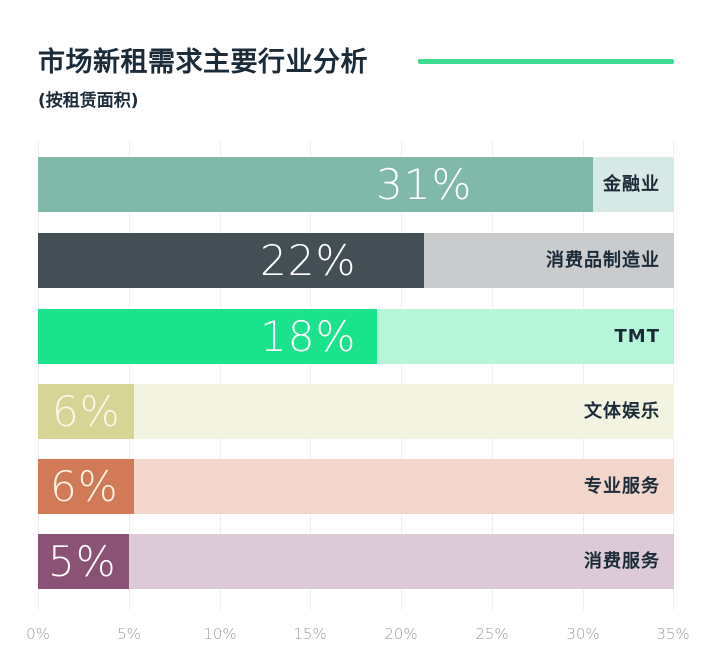 The width and height of the screenshot is (720, 667). Describe the element at coordinates (207, 336) in the screenshot. I see `bar-tmt` at that location.